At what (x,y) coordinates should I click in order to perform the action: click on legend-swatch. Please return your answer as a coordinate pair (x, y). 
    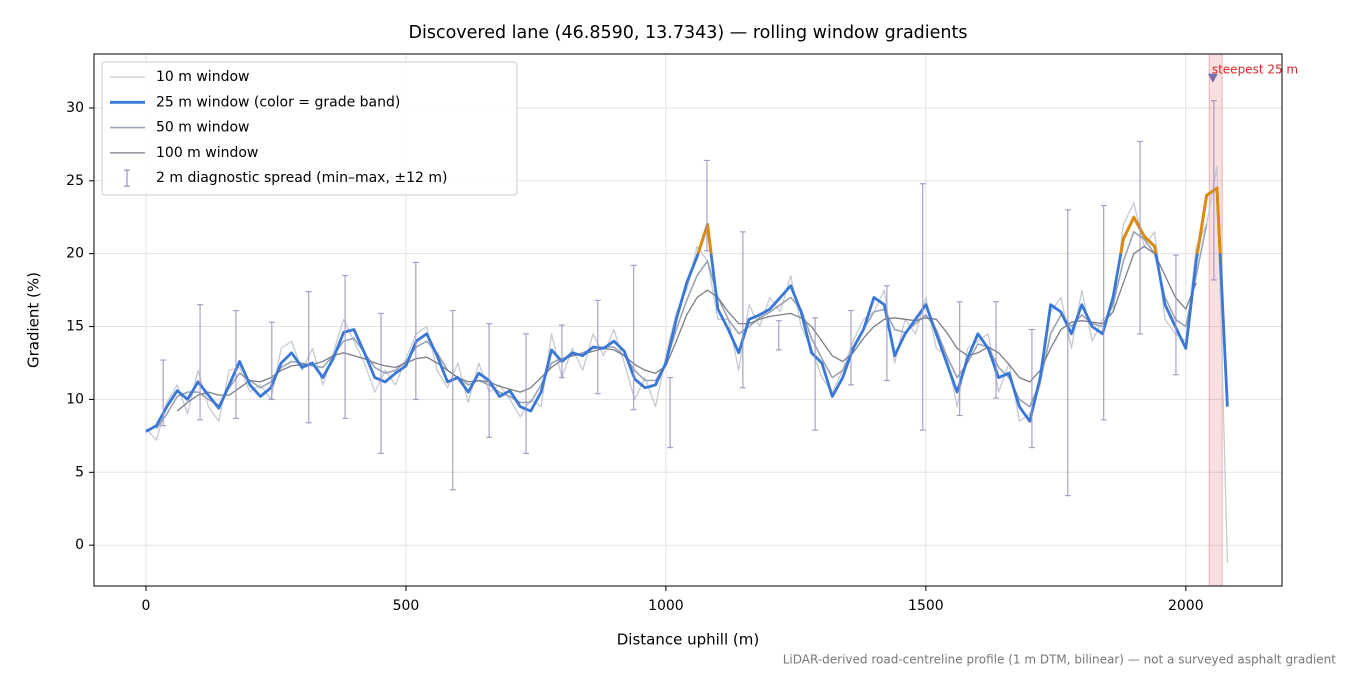
    Looking at the image, I should click on (127, 178).